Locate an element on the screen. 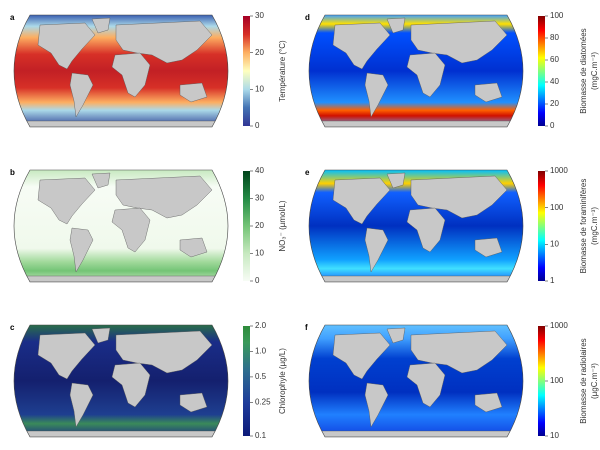 The width and height of the screenshot is (600, 450). colorbar-tick-label: 0.25 is located at coordinates (263, 401).